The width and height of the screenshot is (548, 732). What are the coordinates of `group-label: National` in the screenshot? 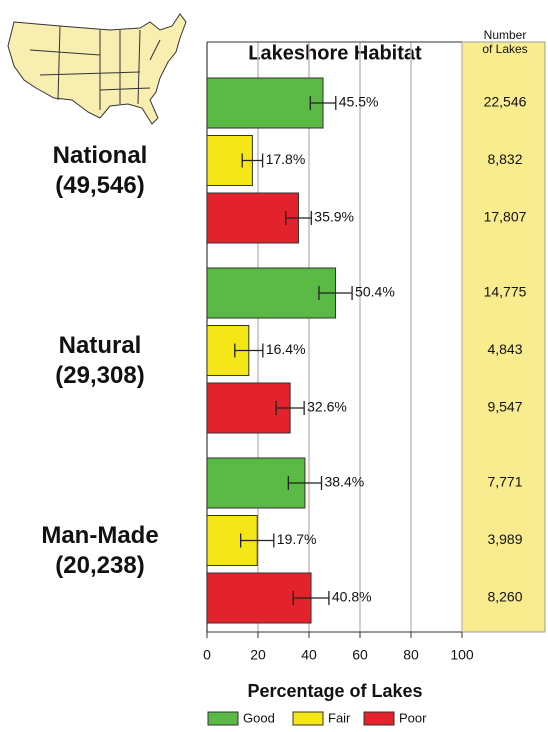 It's located at (100, 155).